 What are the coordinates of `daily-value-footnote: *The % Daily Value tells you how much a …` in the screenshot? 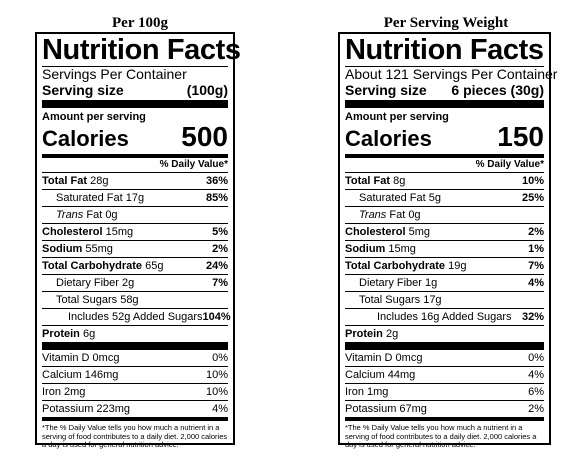 It's located at (441, 436).